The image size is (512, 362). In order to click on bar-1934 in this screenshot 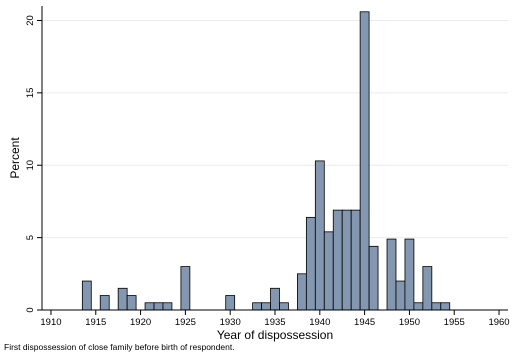, I will do `click(266, 306)`.